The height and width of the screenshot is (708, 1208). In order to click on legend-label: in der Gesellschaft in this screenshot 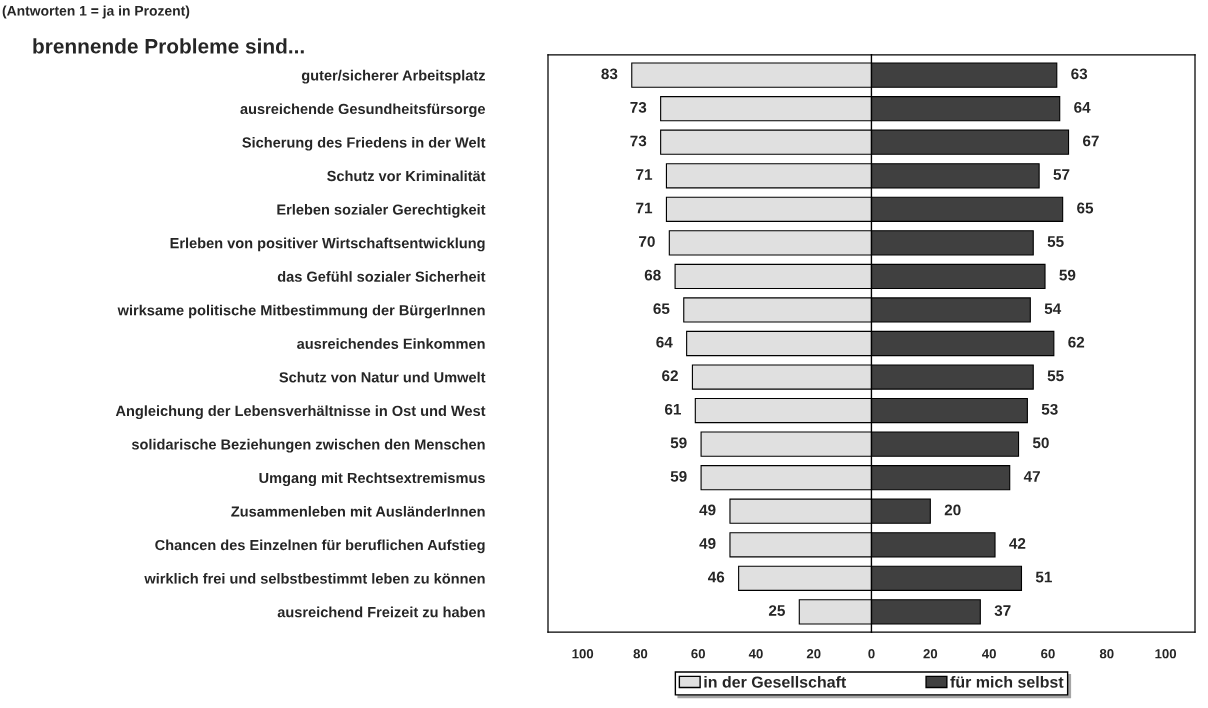, I will do `click(775, 681)`.